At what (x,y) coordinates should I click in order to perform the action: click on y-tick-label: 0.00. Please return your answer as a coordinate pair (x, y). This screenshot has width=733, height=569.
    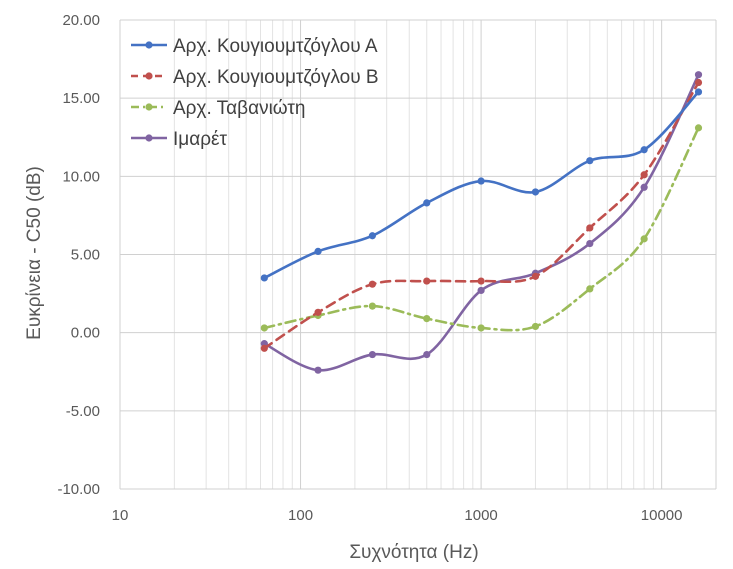
    Looking at the image, I should click on (85, 333).